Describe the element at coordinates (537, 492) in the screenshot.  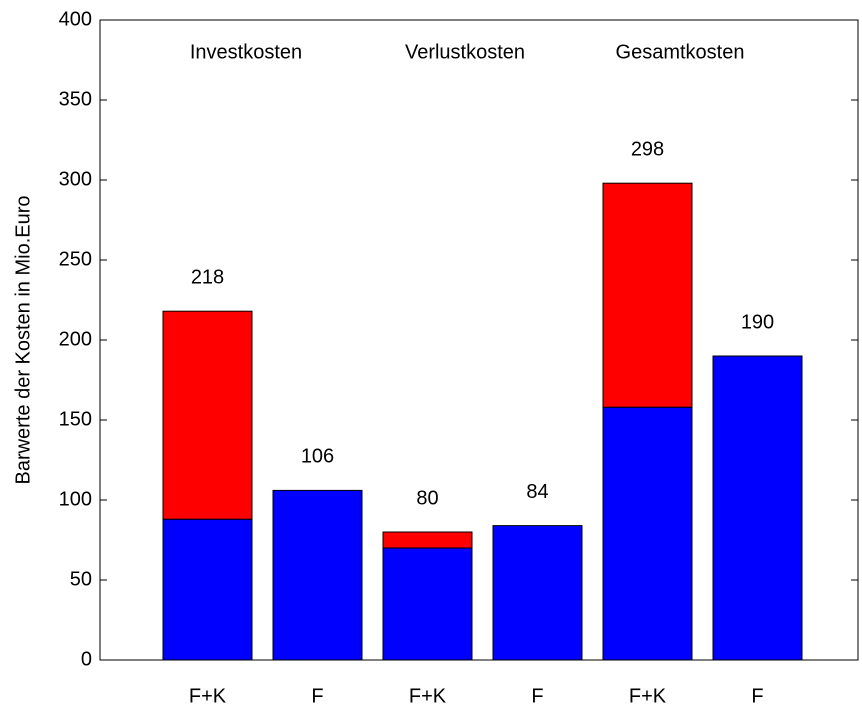
I see `total-label: 84` at that location.